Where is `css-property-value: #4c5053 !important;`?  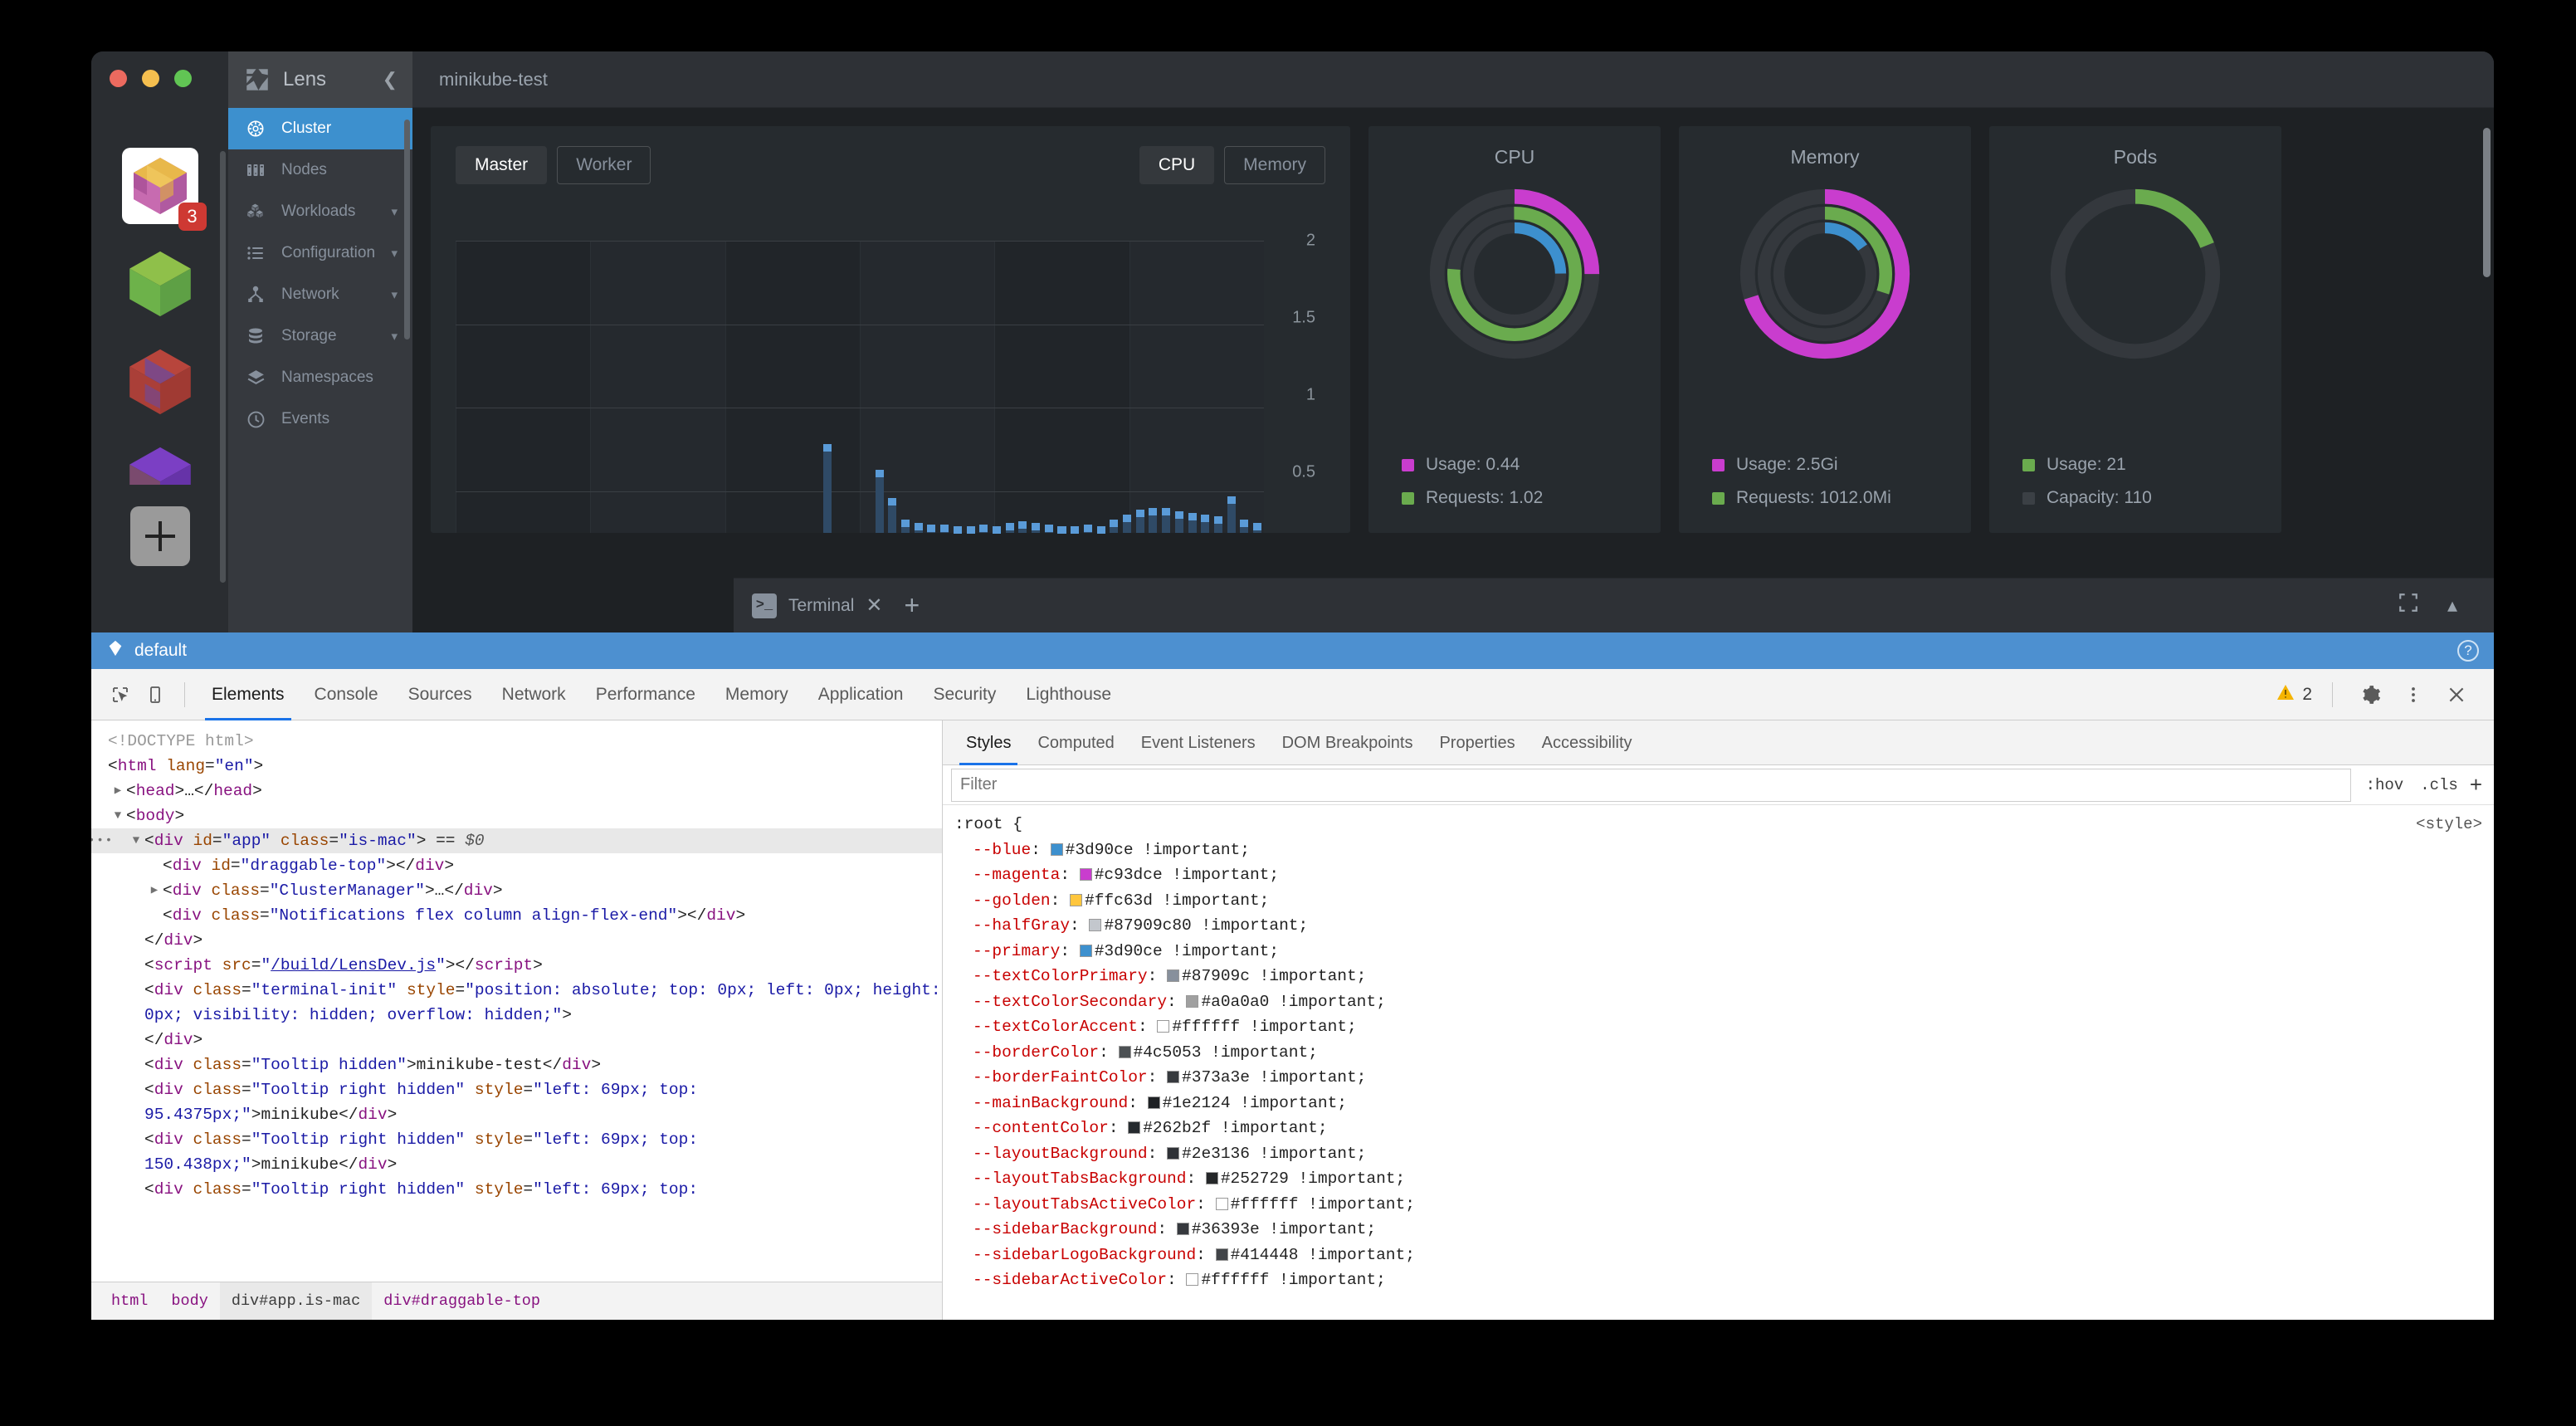 css-property-value: #4c5053 !important; is located at coordinates (1225, 1052).